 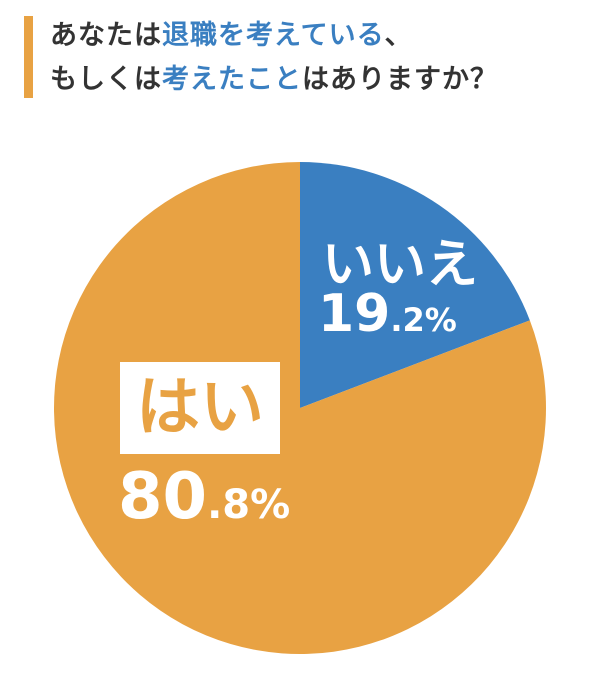 I want to click on yes-percentage: 80.8%, so click(x=204, y=497).